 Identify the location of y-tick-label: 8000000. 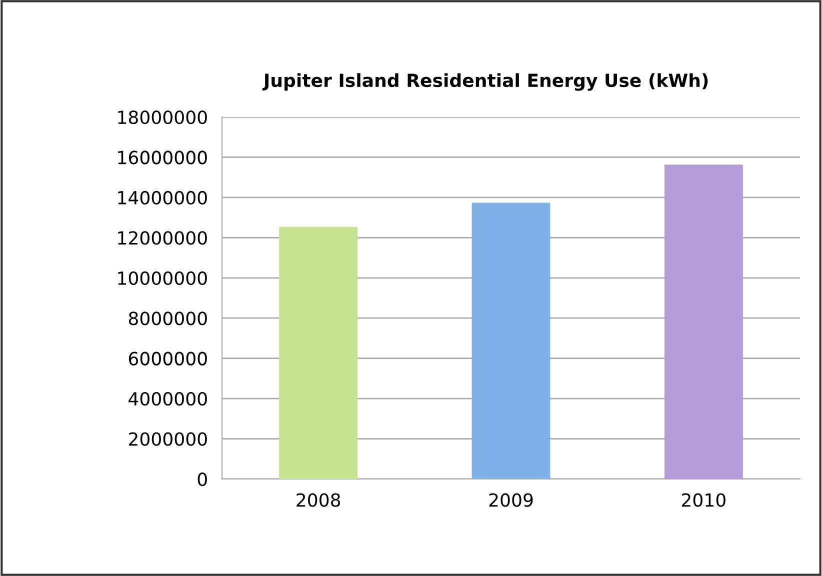
(167, 319).